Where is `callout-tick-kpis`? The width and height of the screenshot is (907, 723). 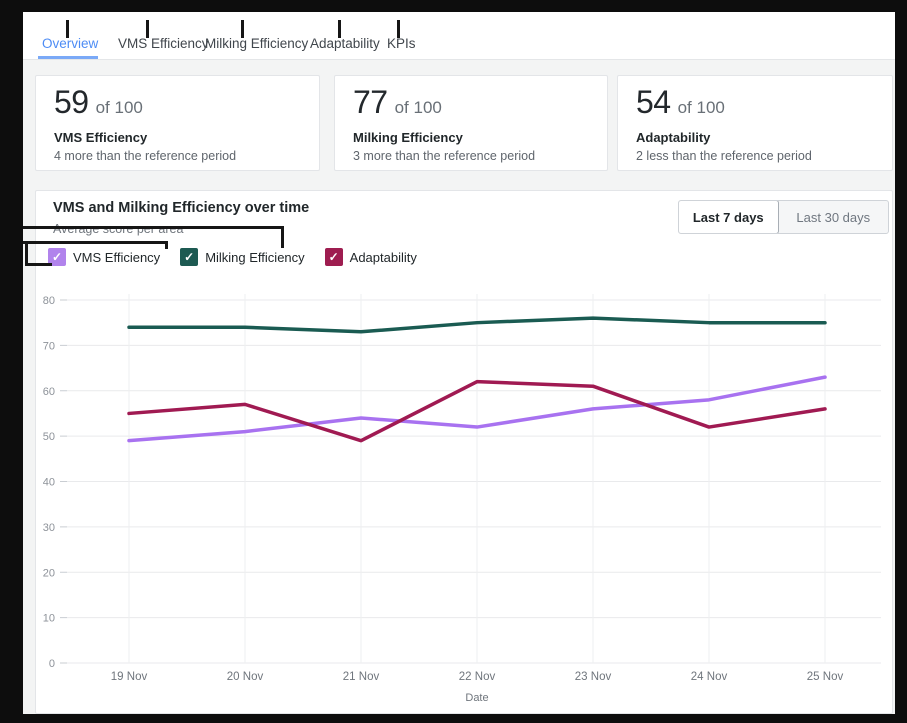
callout-tick-kpis is located at coordinates (398, 29).